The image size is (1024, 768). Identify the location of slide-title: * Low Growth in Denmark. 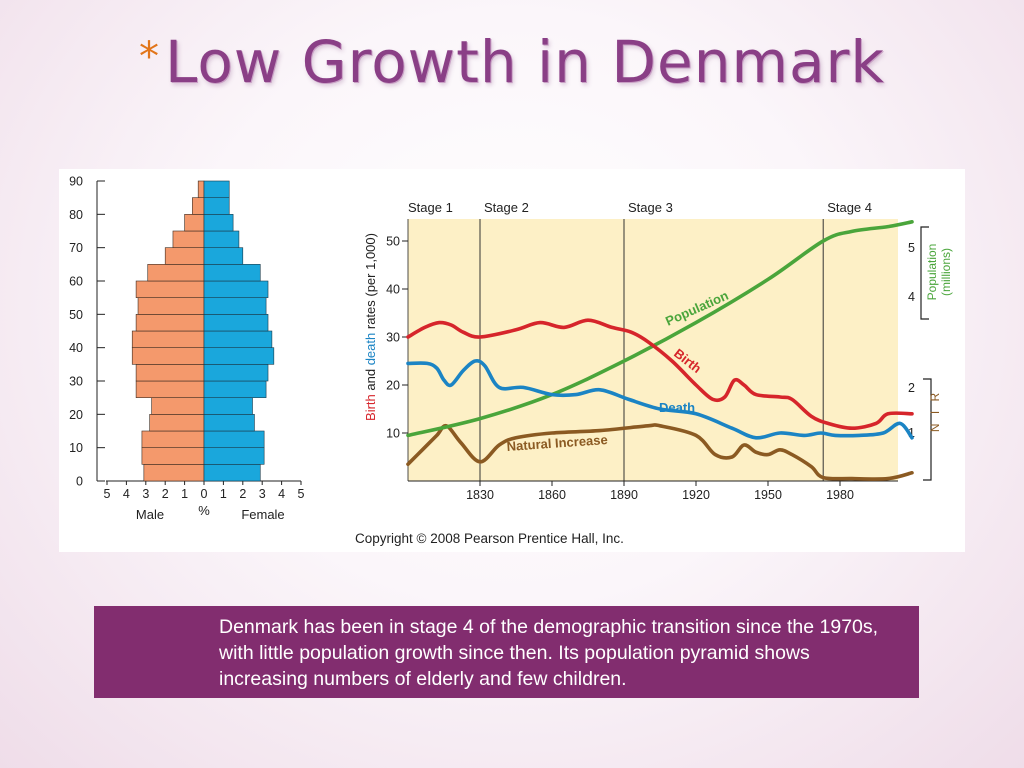
(512, 68).